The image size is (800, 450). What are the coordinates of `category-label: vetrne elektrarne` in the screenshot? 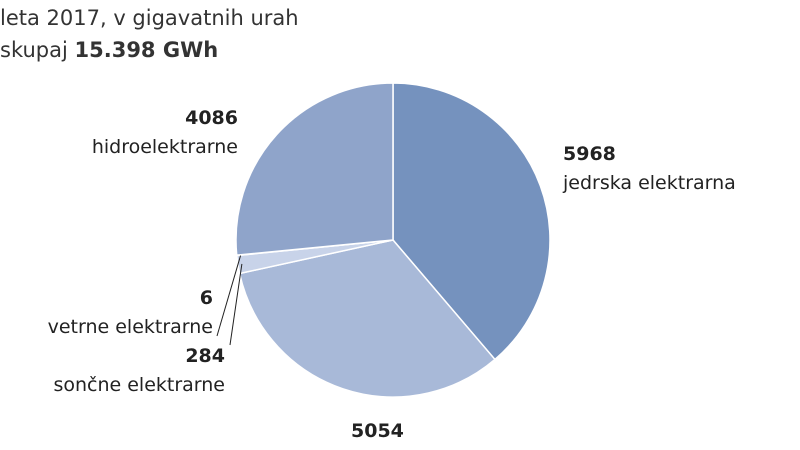 It's located at (130, 327).